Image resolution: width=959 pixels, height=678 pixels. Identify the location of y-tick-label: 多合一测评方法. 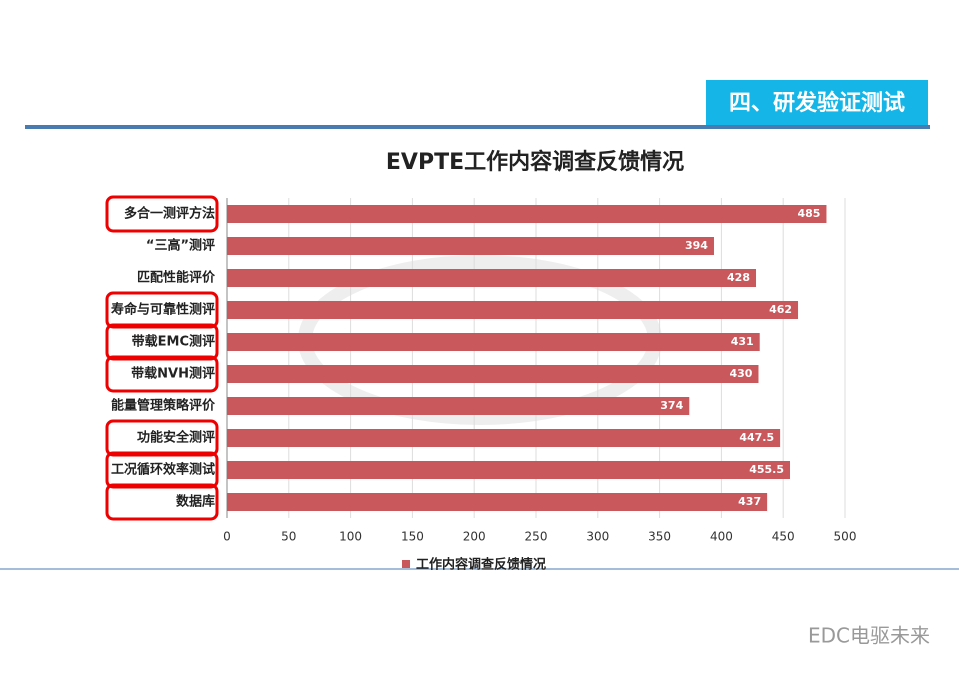
(169, 214).